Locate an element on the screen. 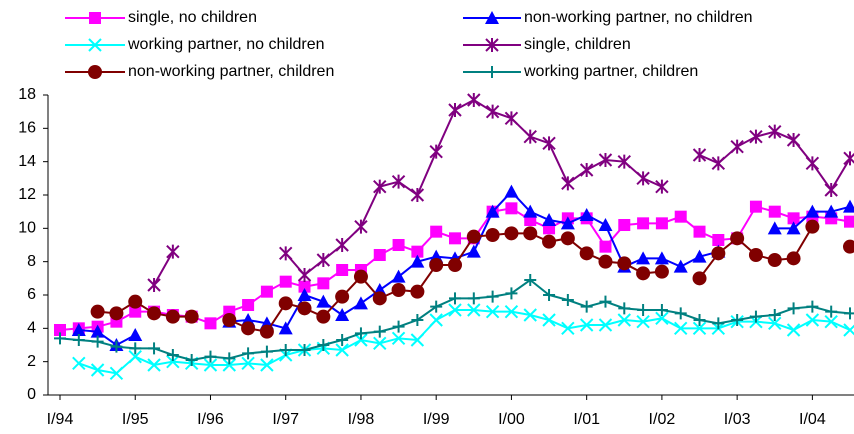 The height and width of the screenshot is (434, 854). legend-label: working partner, no children is located at coordinates (226, 44).